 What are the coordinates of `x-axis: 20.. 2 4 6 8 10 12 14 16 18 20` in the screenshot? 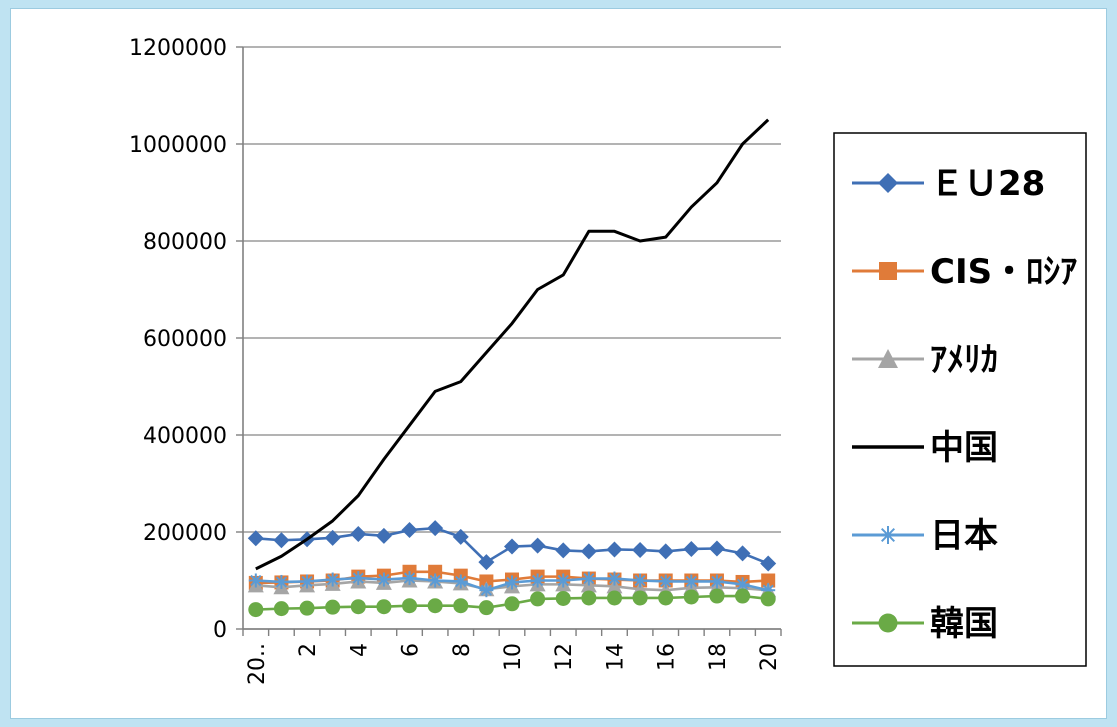 It's located at (512, 656).